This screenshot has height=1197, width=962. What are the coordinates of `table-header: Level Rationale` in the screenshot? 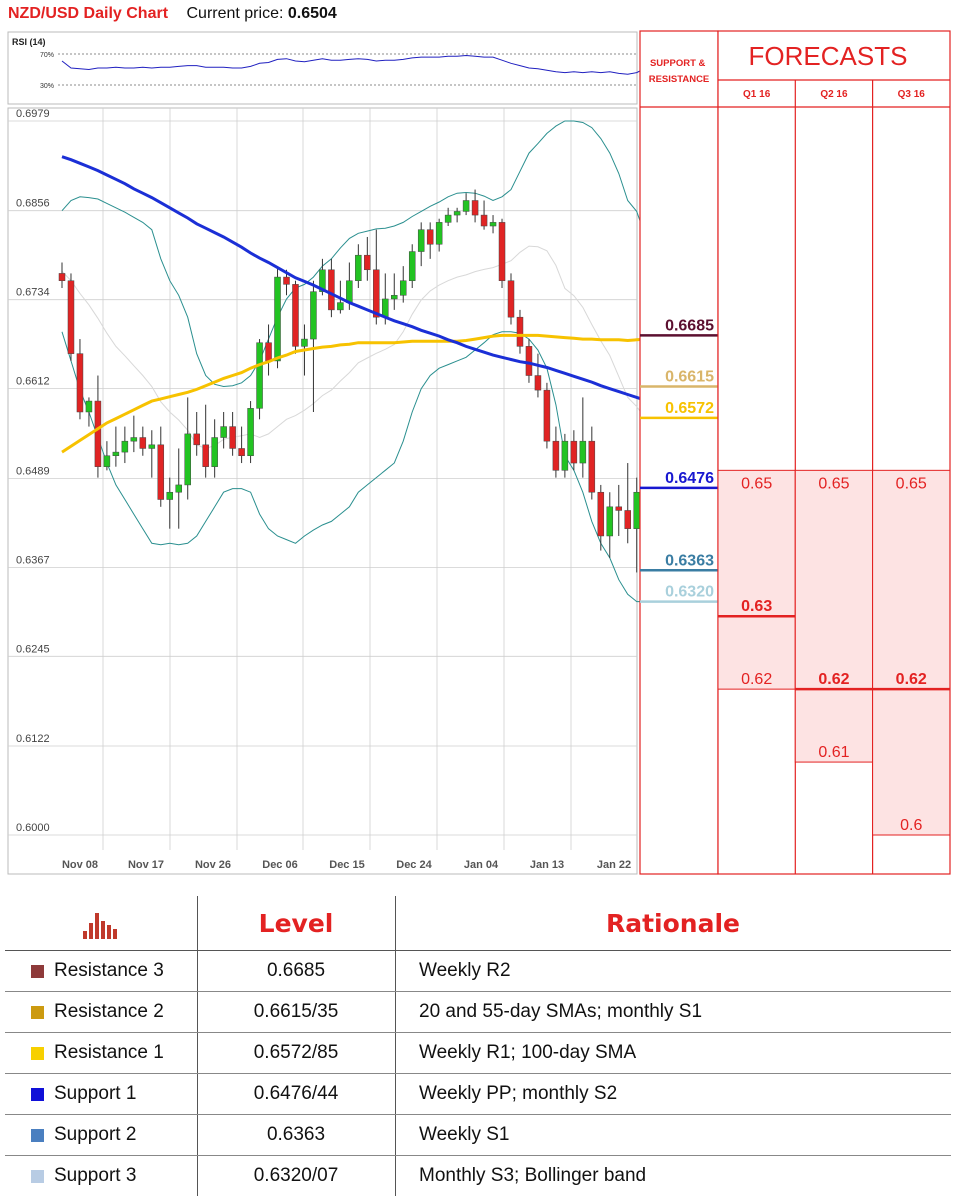 It's located at (478, 923).